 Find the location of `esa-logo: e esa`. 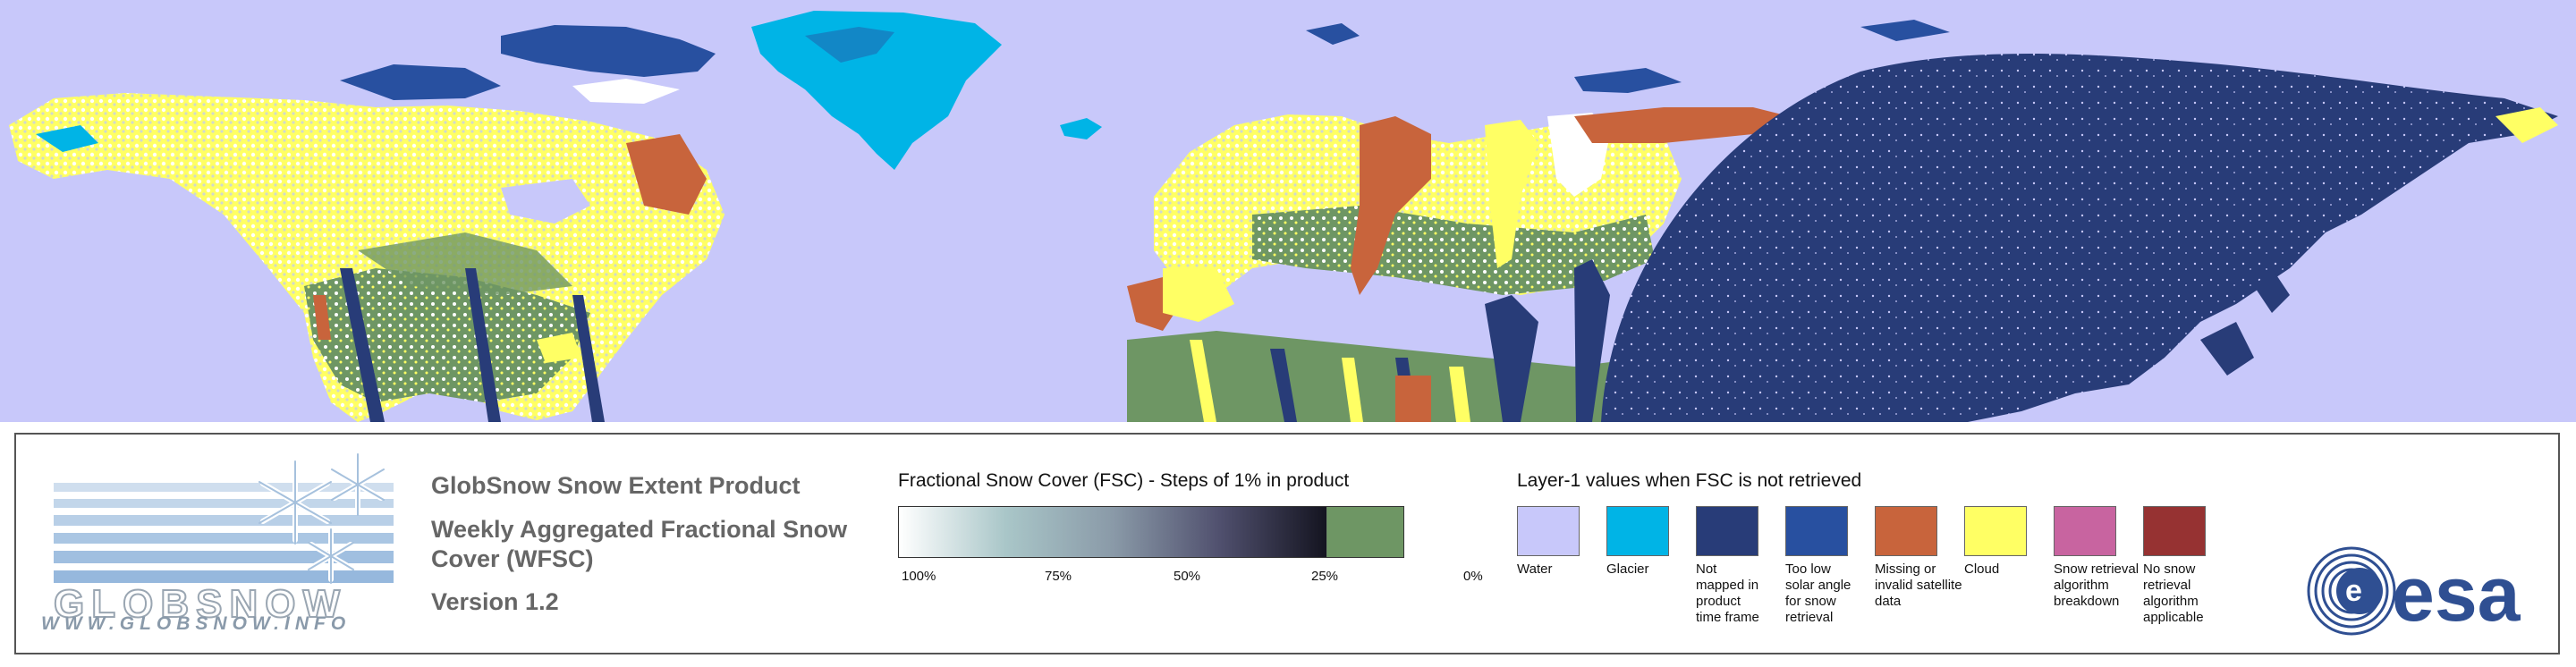

esa-logo: e esa is located at coordinates (2414, 592).